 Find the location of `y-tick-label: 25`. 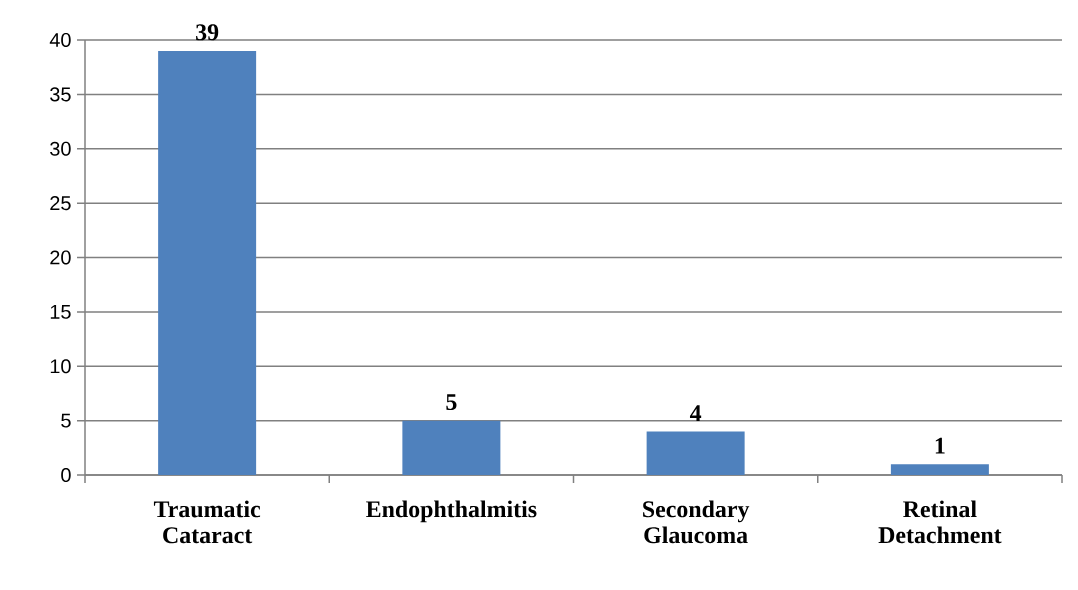

y-tick-label: 25 is located at coordinates (60, 203).